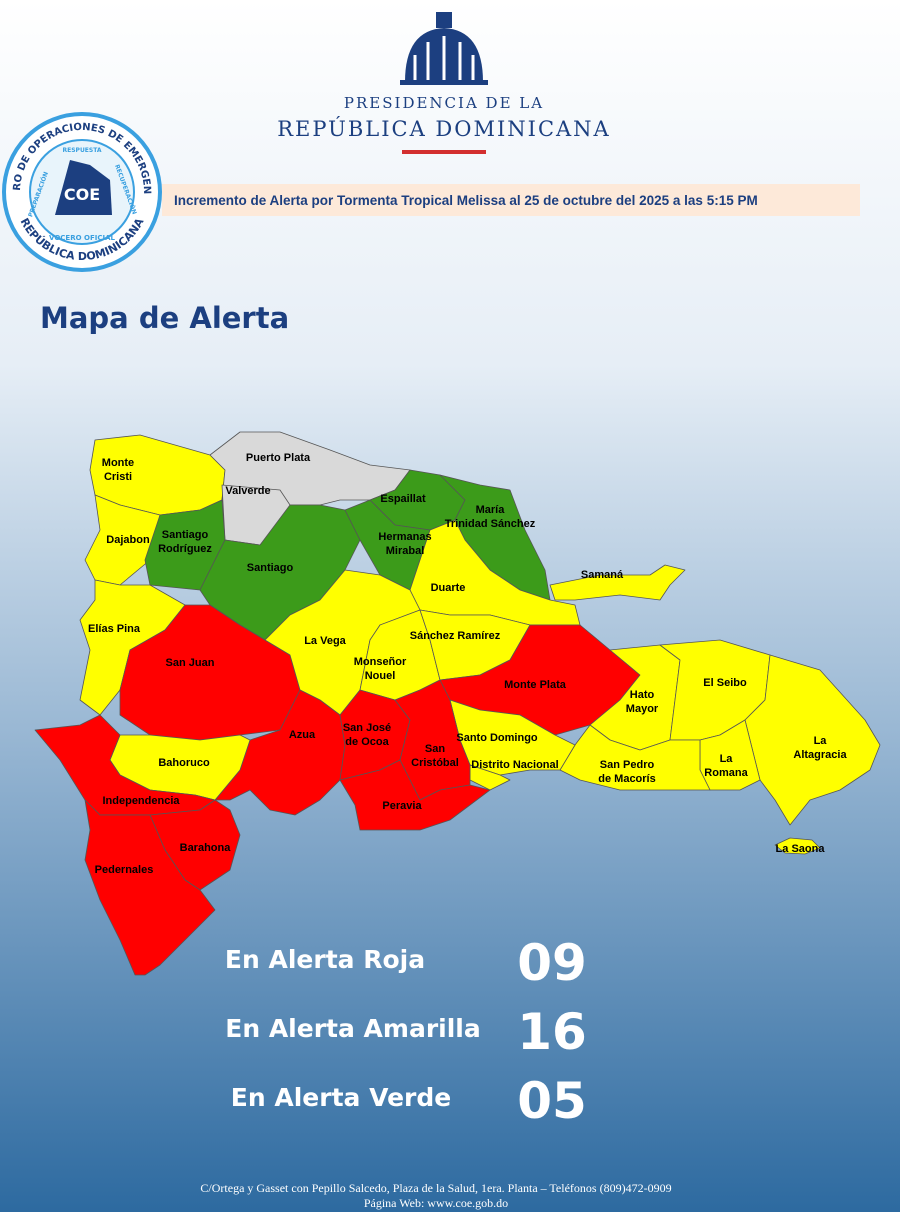 The height and width of the screenshot is (1212, 900). What do you see at coordinates (128, 540) in the screenshot?
I see `province-label: Dajabon` at bounding box center [128, 540].